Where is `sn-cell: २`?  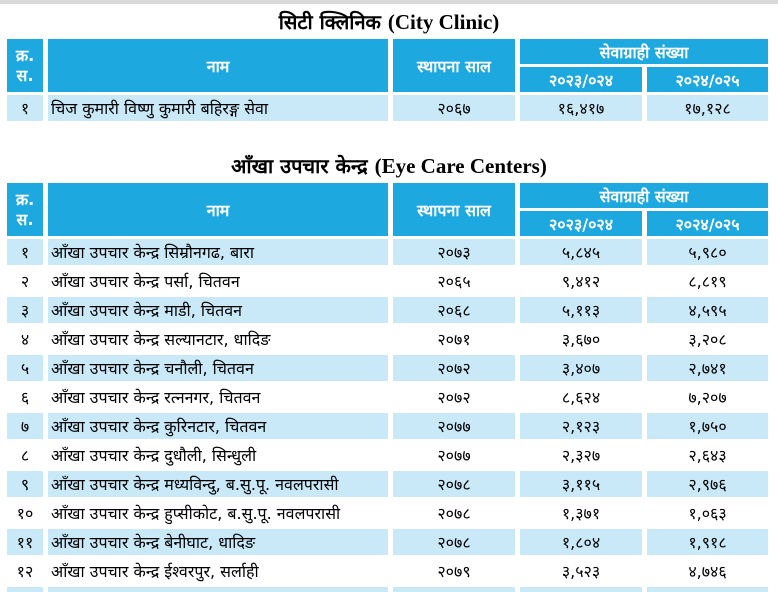
sn-cell: २ is located at coordinates (25, 281).